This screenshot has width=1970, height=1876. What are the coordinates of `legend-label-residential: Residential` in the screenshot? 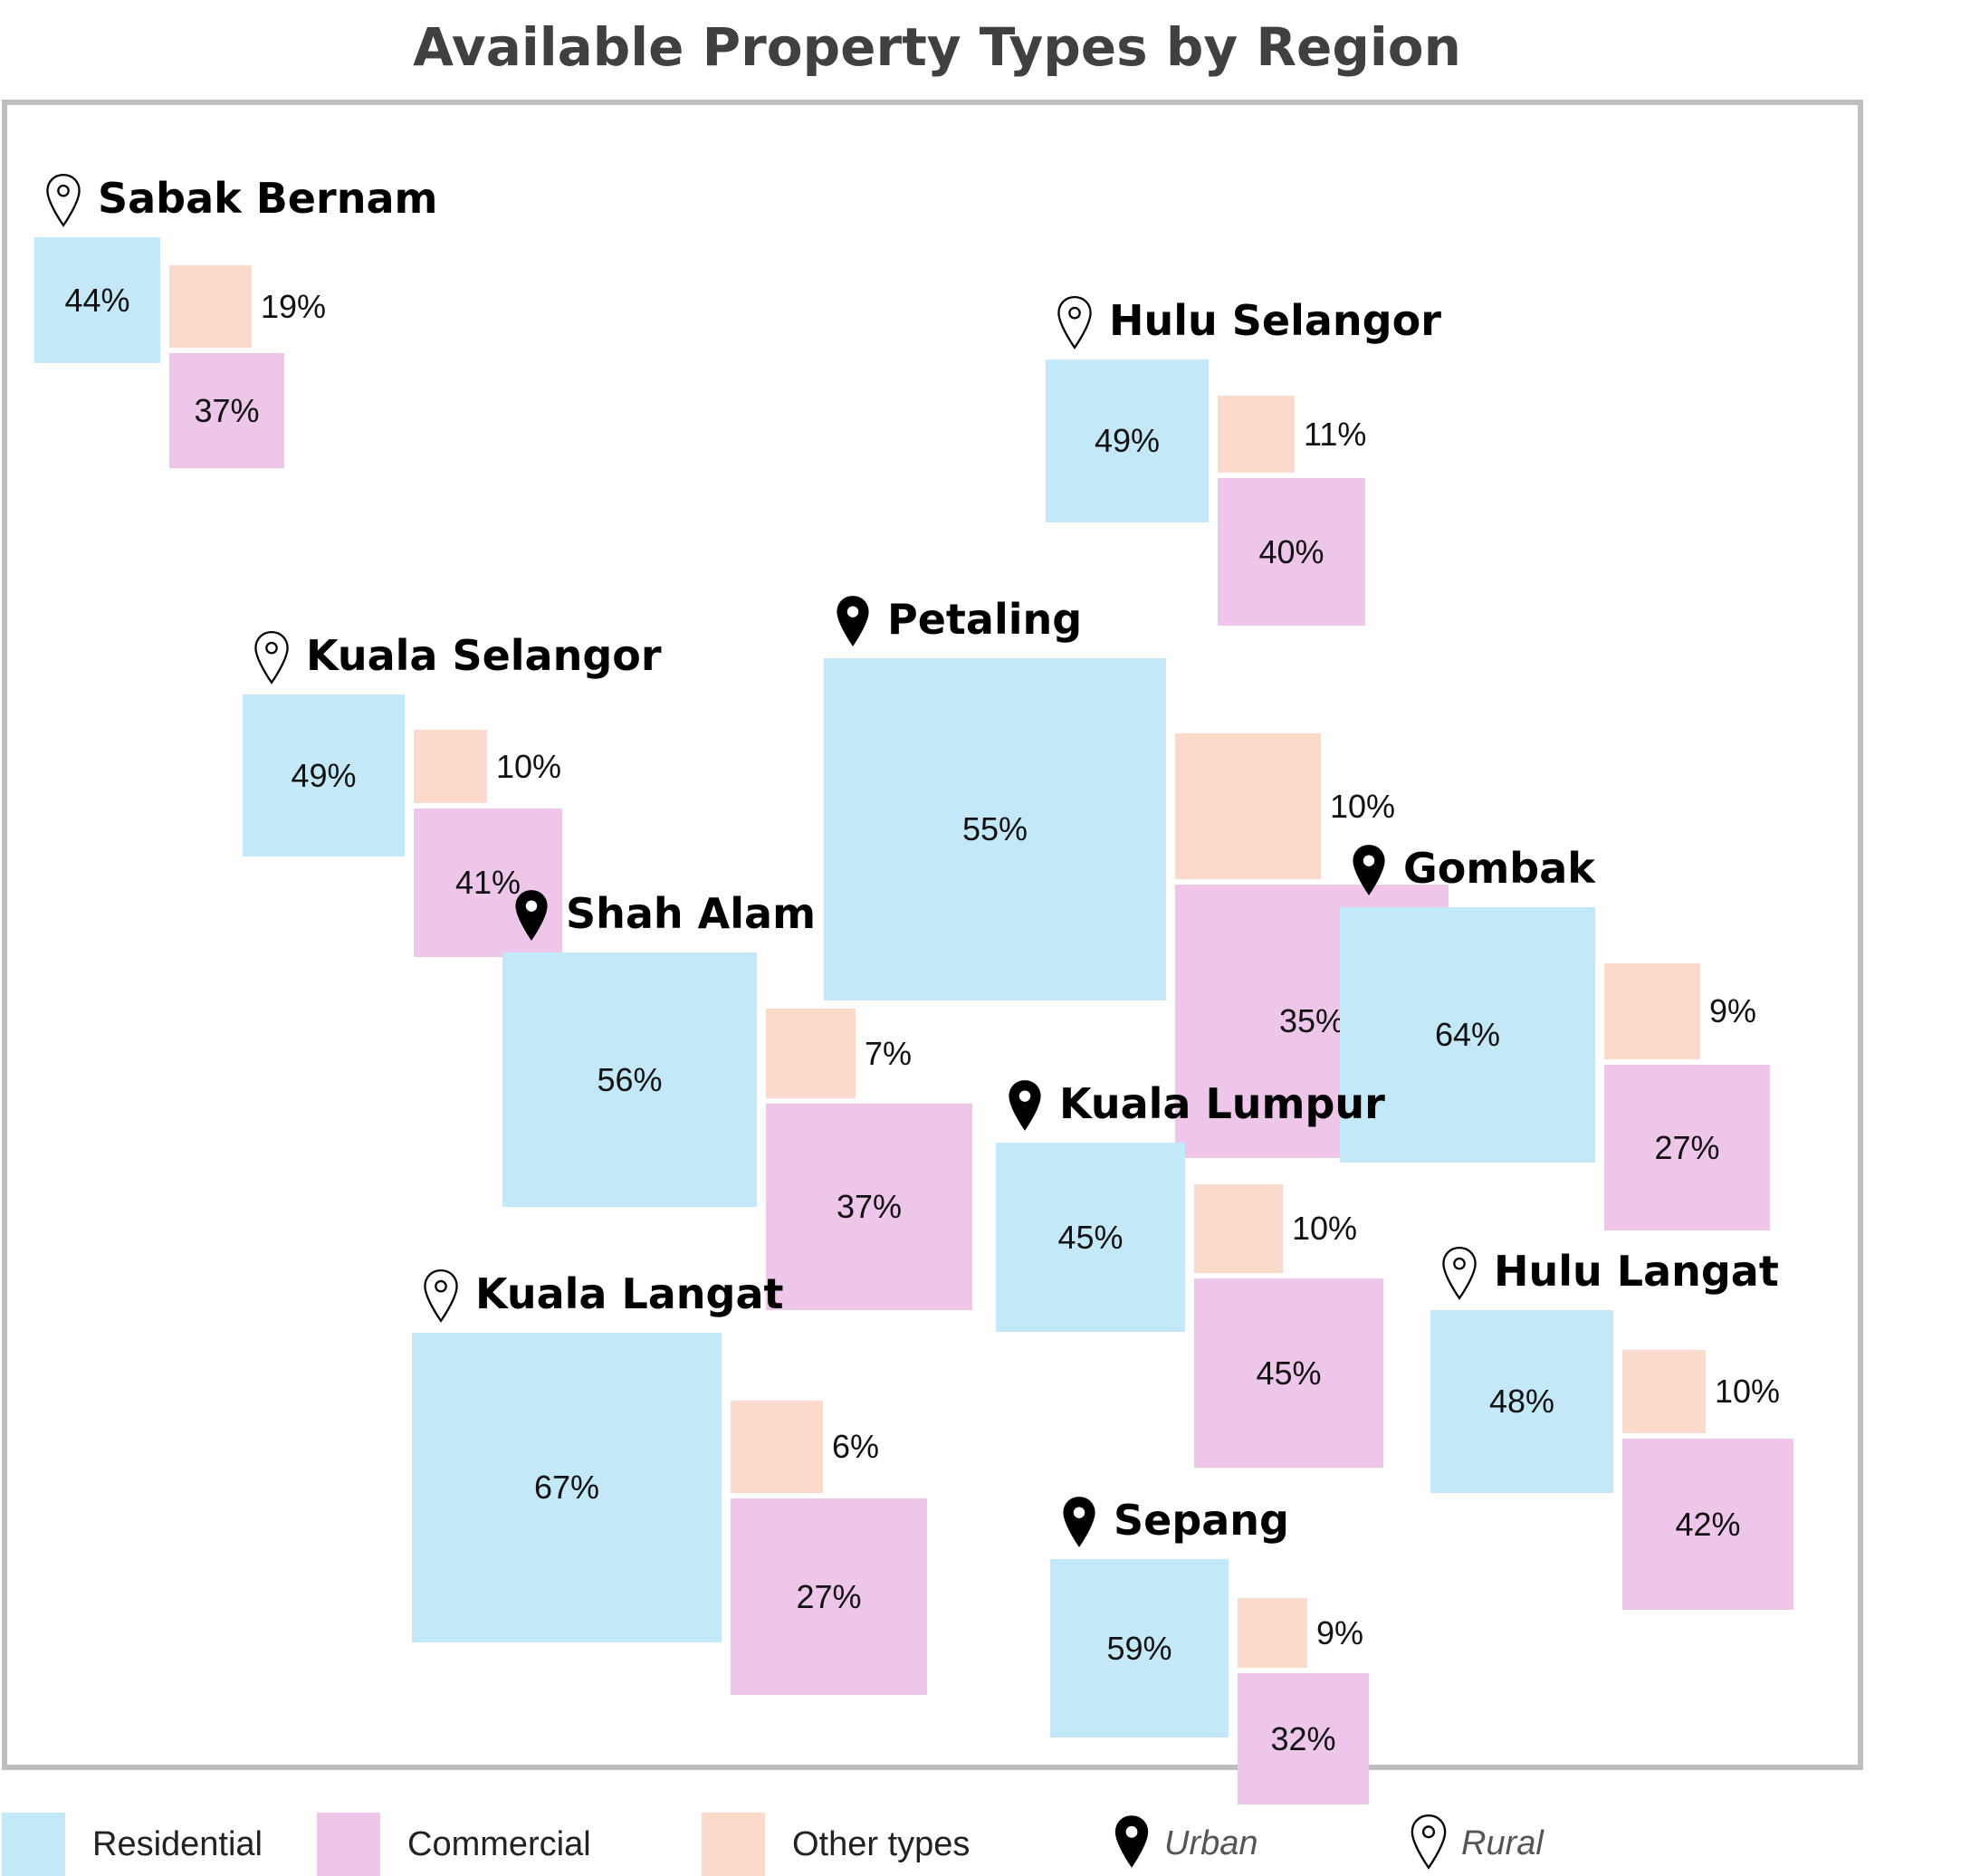 It's located at (177, 1843).